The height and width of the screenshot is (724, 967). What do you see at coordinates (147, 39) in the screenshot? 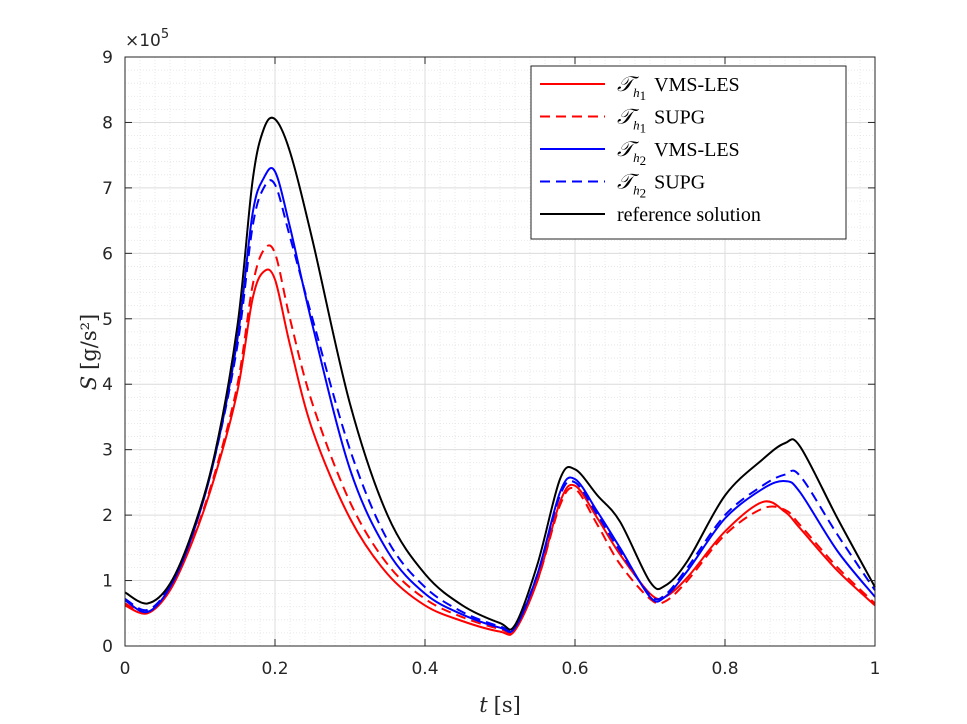
I see `y-multiplier: ×10⁵` at bounding box center [147, 39].